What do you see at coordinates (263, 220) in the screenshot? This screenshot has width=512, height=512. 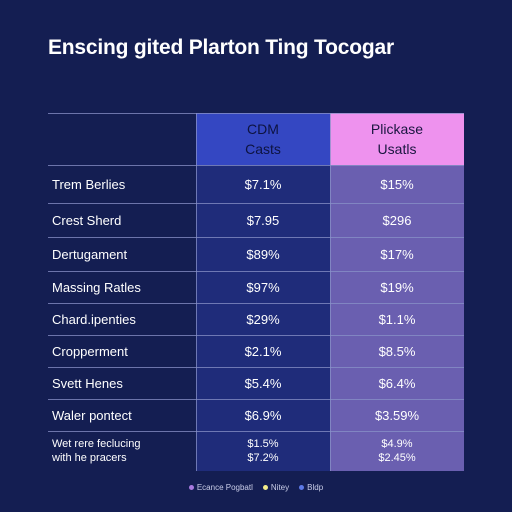 I see `cdm-value: $7.95` at bounding box center [263, 220].